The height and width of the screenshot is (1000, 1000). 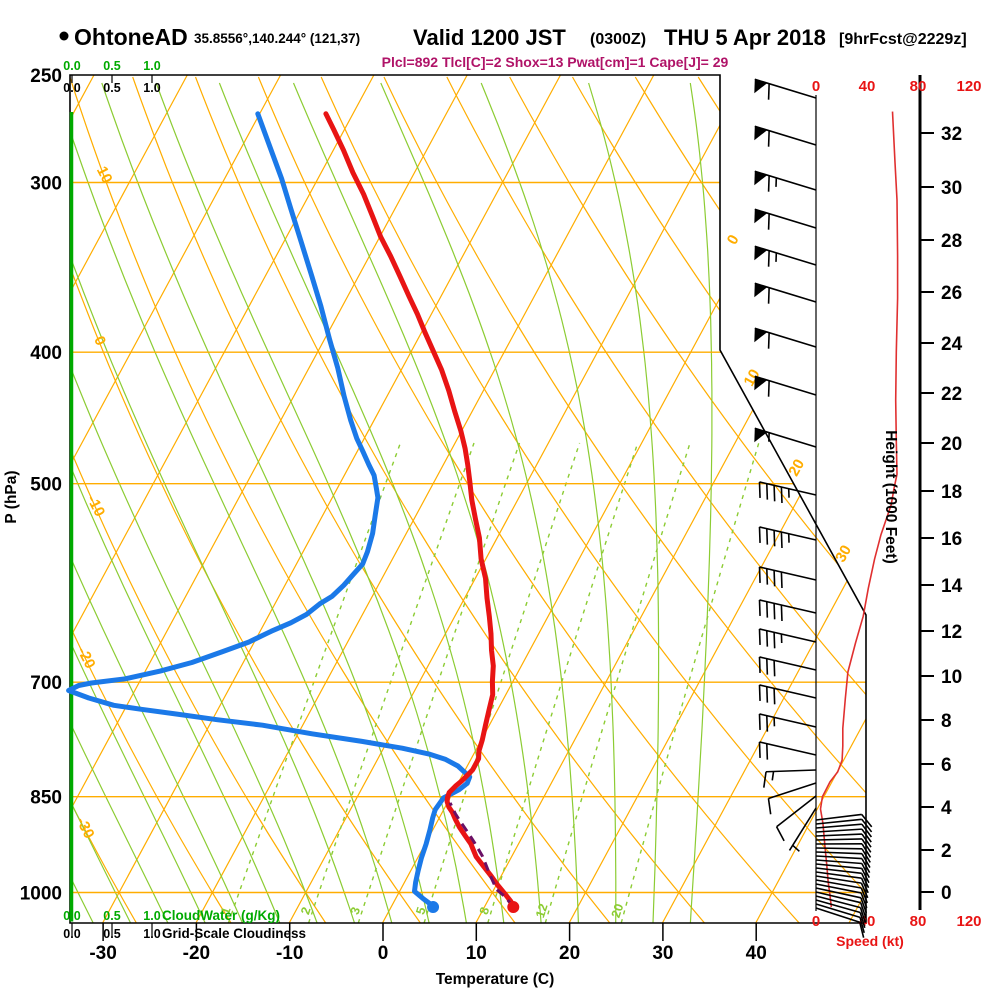 I want to click on height-tick-label: 18, so click(x=951, y=492).